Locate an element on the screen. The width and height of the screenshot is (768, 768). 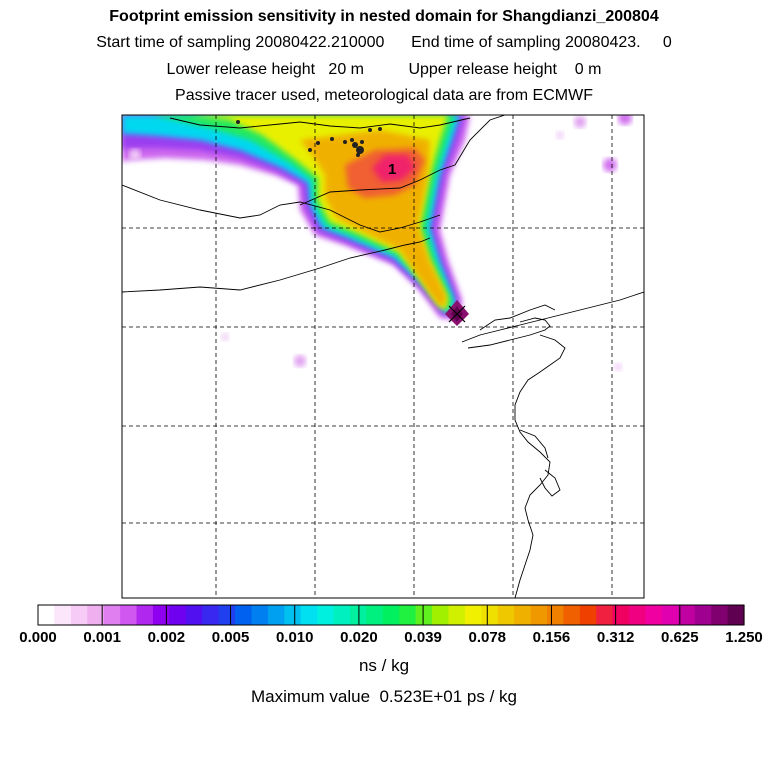
colorbar is located at coordinates (391, 615).